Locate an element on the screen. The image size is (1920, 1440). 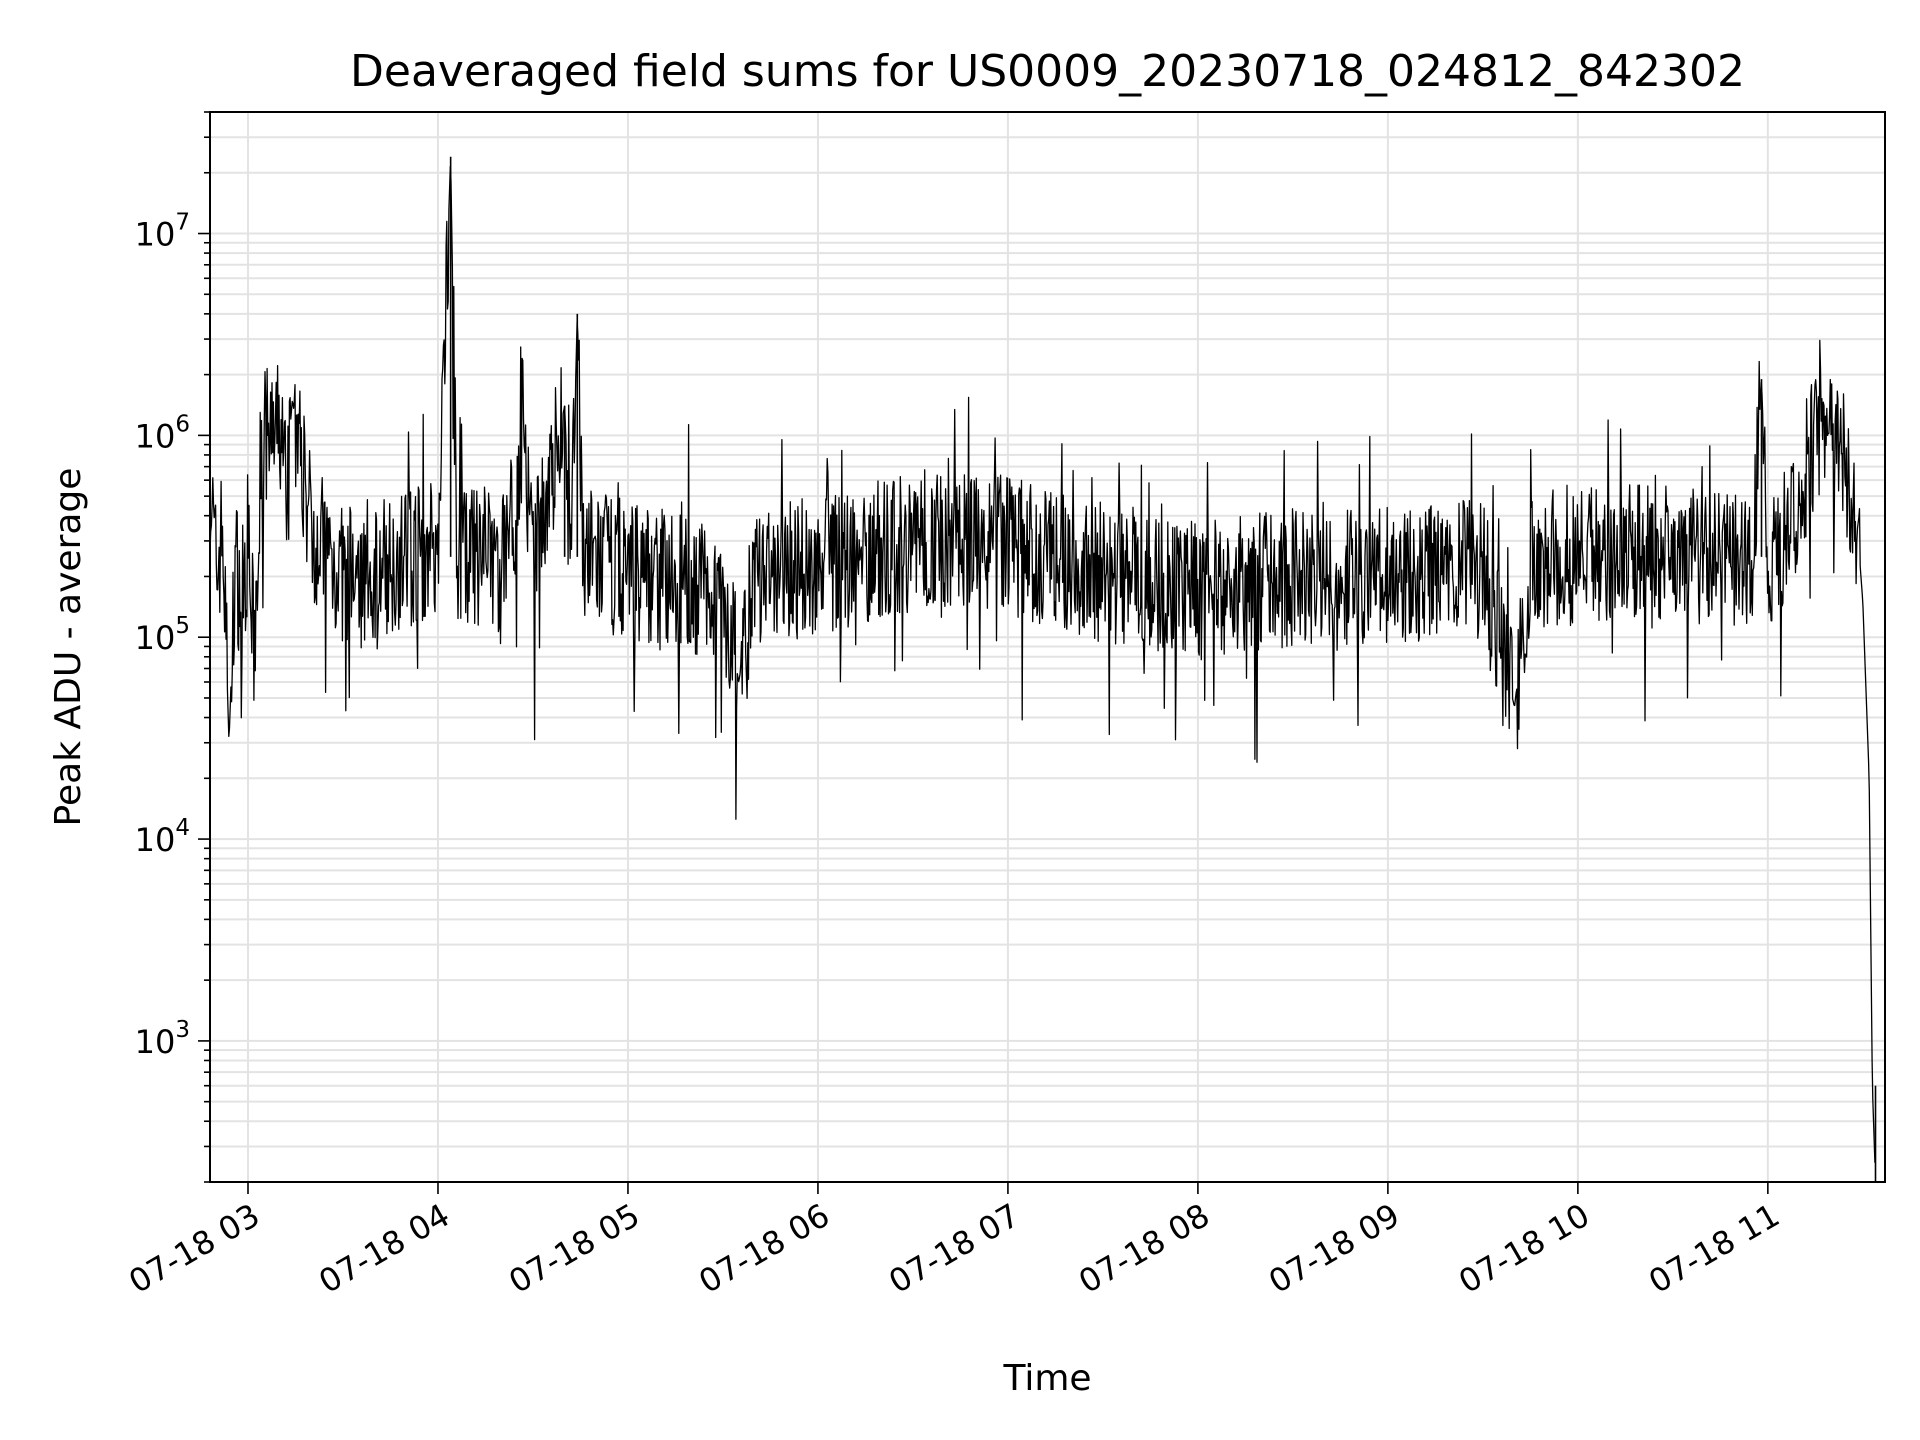
y-tick-label: 10³ is located at coordinates (162, 1039).